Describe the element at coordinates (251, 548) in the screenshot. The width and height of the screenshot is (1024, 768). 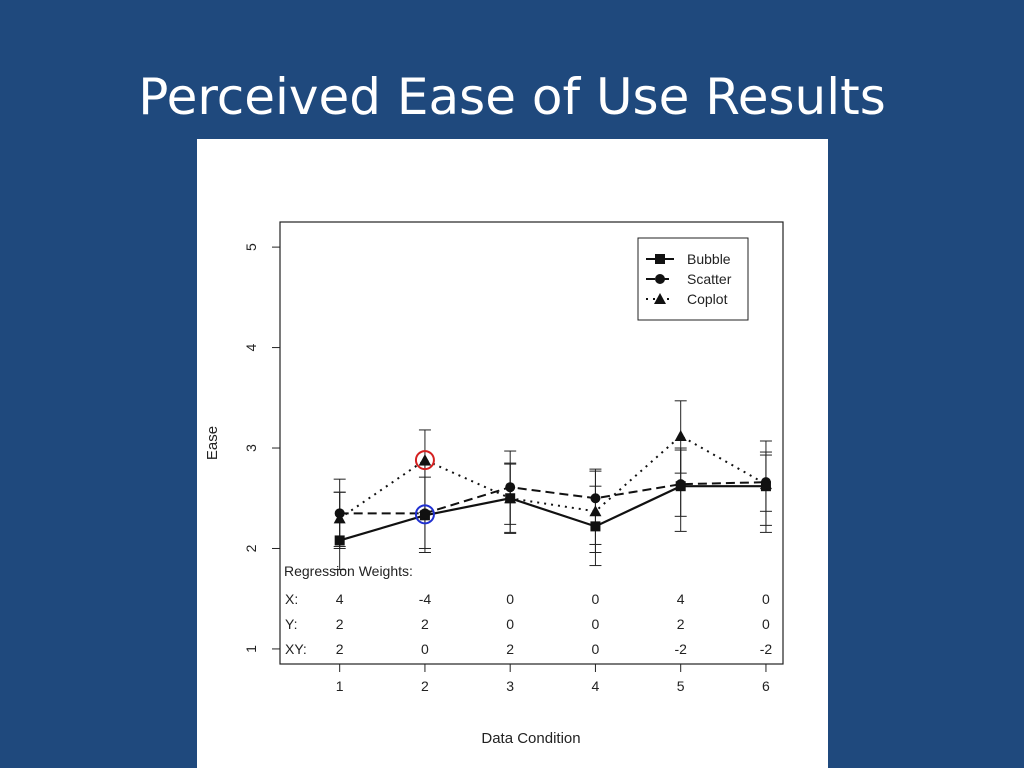
I see `y-tick-label: 2` at that location.